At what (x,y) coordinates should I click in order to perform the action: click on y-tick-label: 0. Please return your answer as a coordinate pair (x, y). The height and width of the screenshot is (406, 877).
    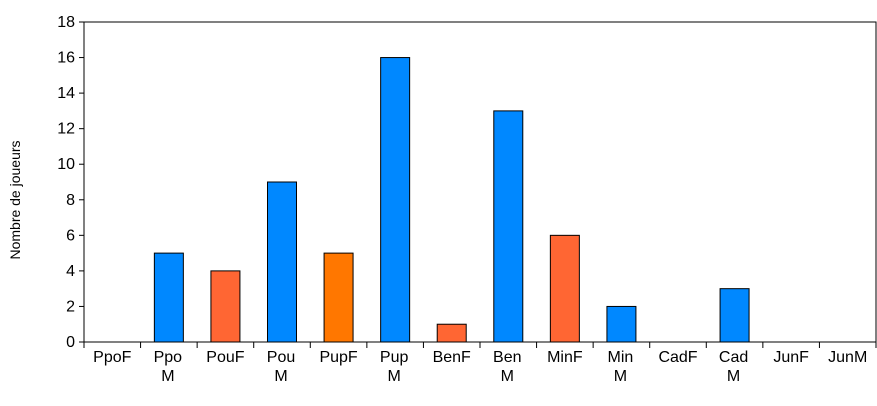
    Looking at the image, I should click on (70, 342).